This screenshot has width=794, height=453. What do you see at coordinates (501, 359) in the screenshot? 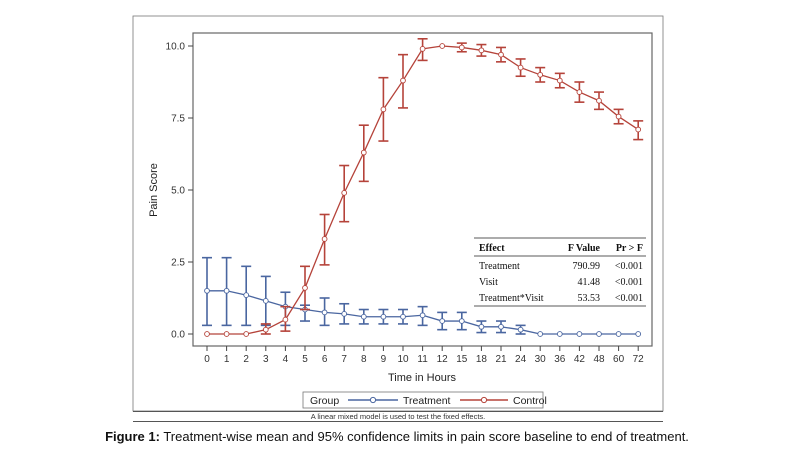
I see `x-tick-label: 21` at bounding box center [501, 359].